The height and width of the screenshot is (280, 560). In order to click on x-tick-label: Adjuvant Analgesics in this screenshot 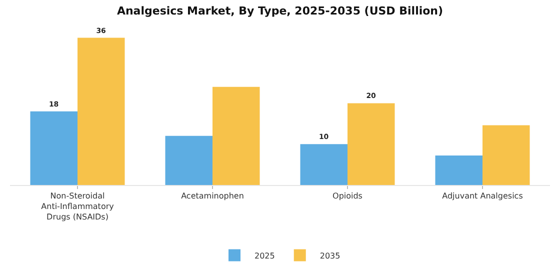, I will do `click(482, 196)`.